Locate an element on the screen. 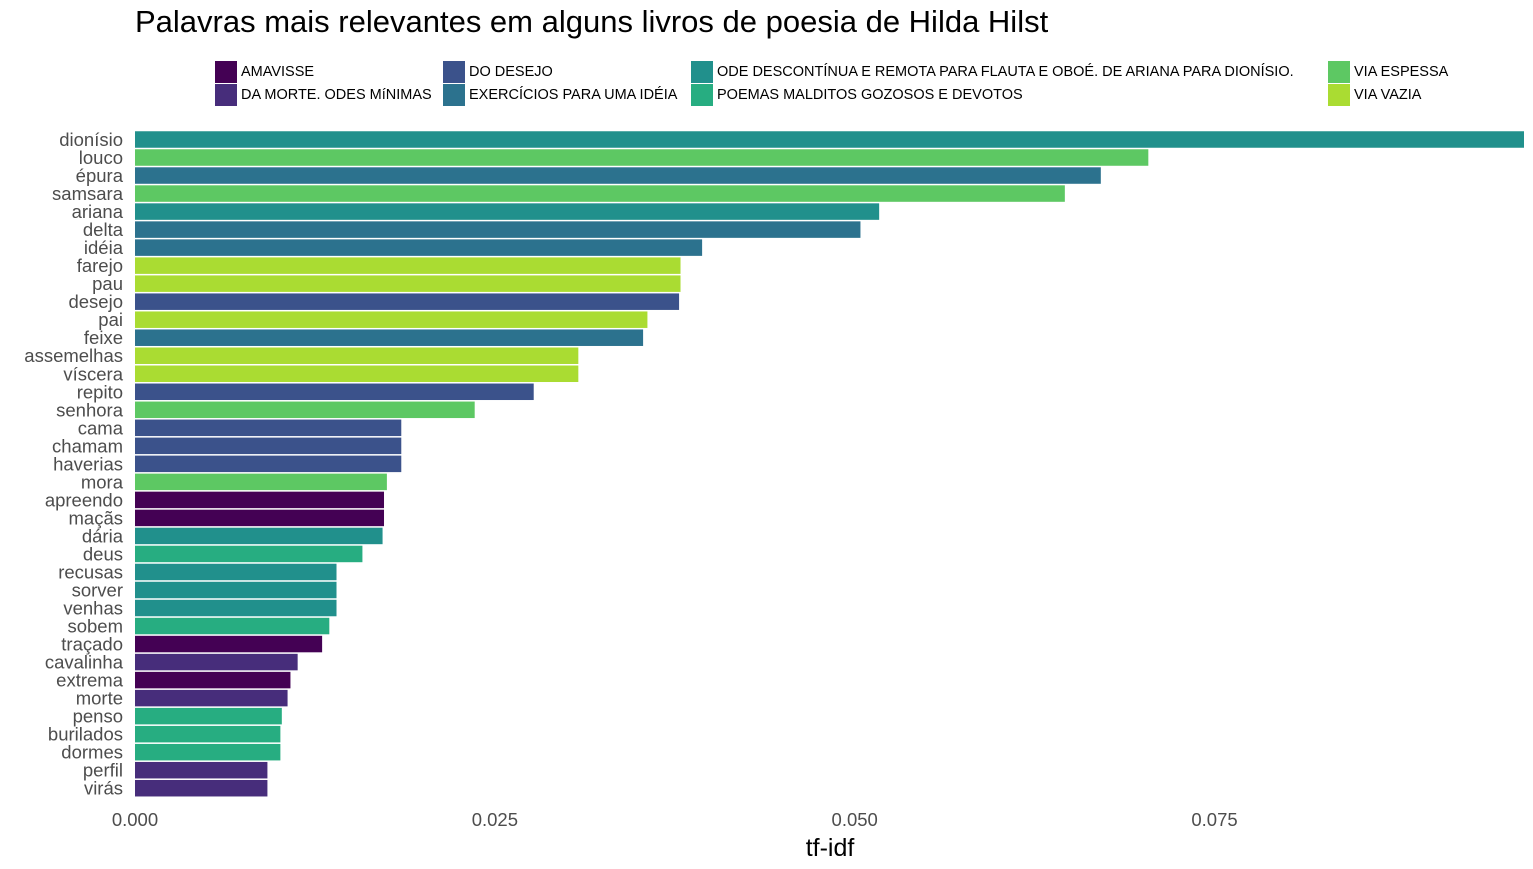  y-tick-label: cama is located at coordinates (101, 427).